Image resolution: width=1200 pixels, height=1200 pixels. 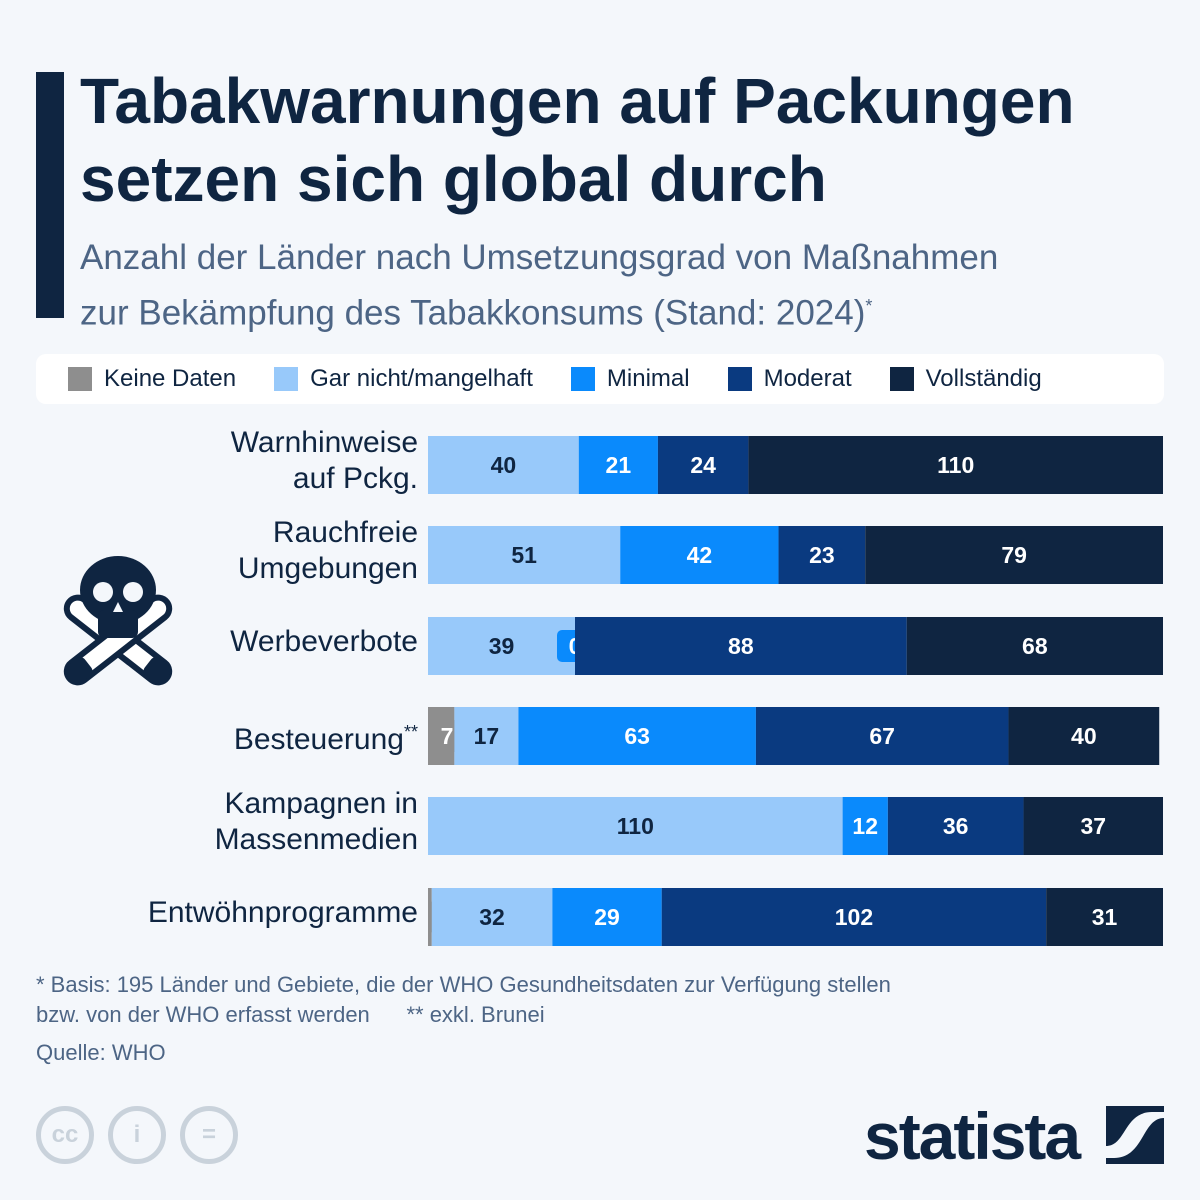 I want to click on data-label: 12, so click(x=865, y=826).